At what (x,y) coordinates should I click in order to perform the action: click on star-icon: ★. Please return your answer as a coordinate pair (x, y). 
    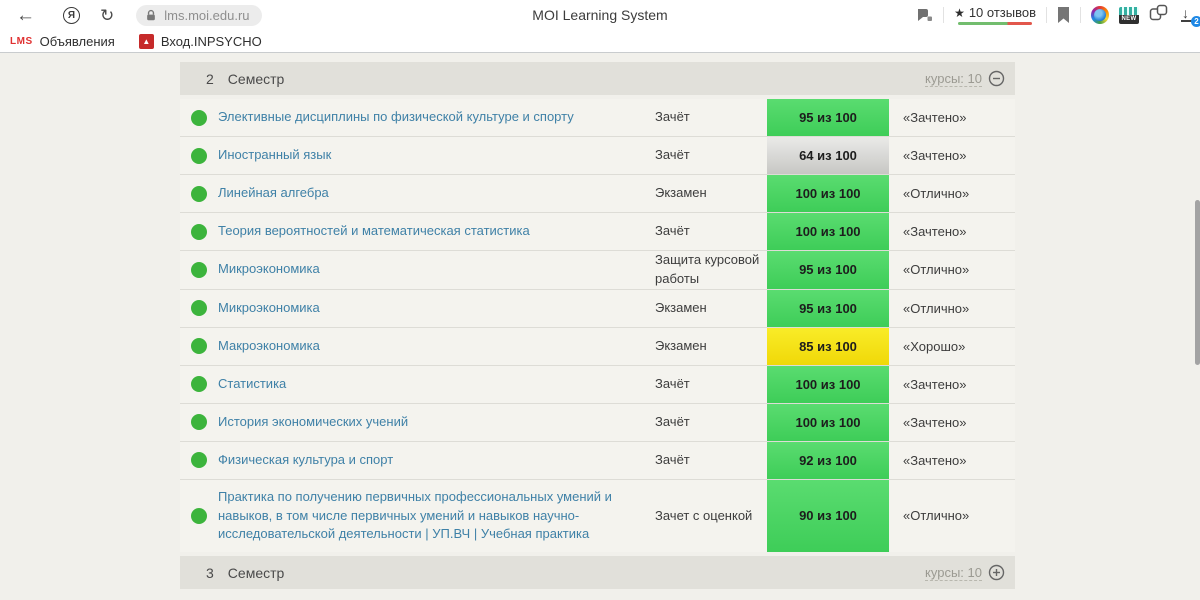
    Looking at the image, I should click on (959, 12).